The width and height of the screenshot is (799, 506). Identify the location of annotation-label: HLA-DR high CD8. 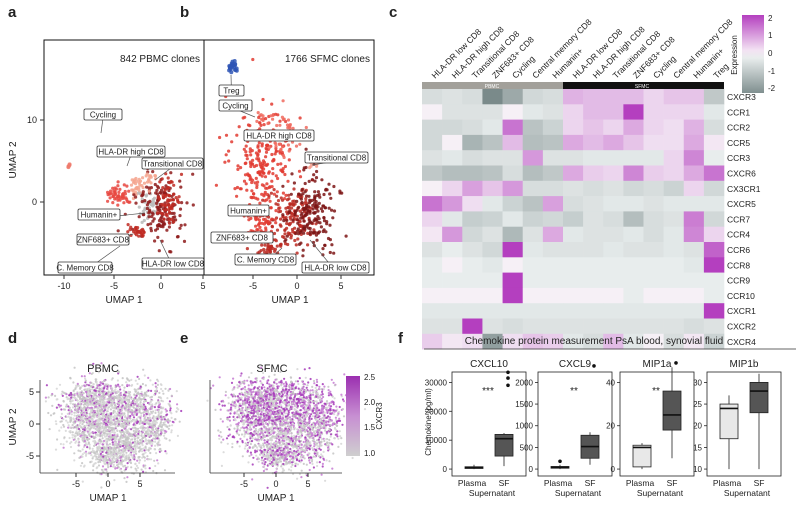
(131, 156).